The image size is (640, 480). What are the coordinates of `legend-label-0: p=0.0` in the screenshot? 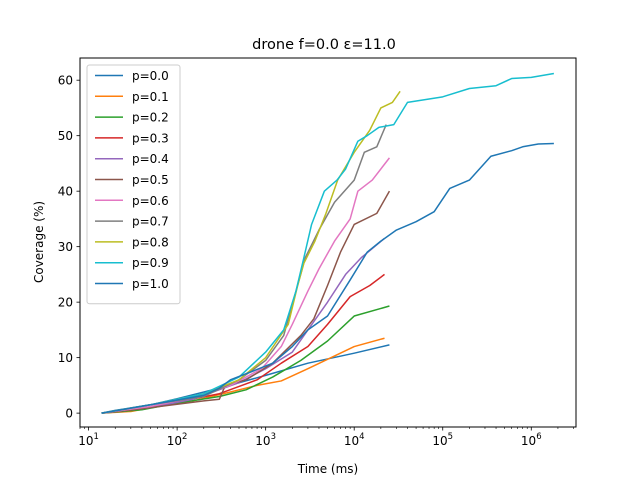 It's located at (150, 76).